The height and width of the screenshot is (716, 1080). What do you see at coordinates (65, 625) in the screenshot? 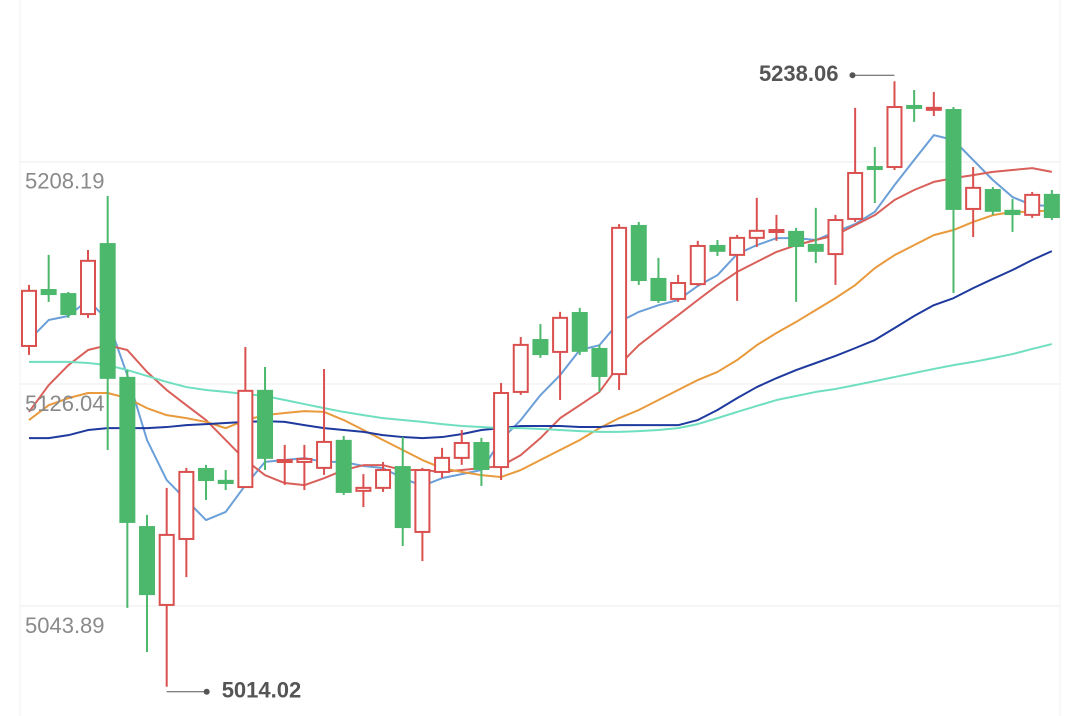
I see `y-tick-label: 5043.89` at bounding box center [65, 625].